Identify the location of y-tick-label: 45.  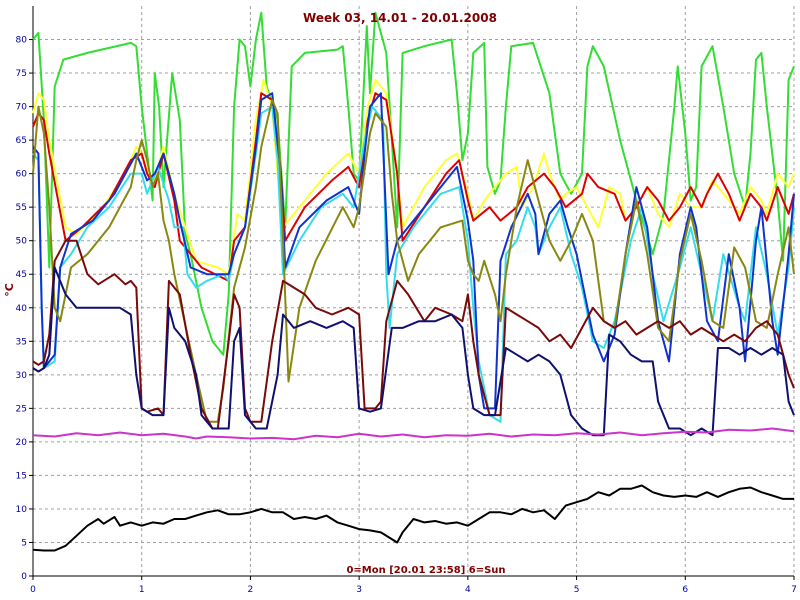
(21, 275).